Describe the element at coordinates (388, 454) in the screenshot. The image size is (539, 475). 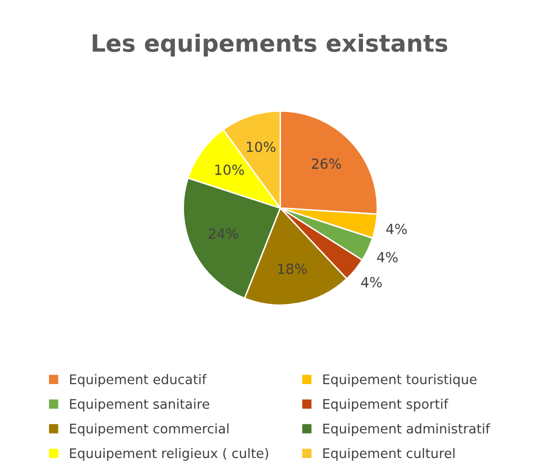
I see `legend-label: Equipement culturel` at that location.